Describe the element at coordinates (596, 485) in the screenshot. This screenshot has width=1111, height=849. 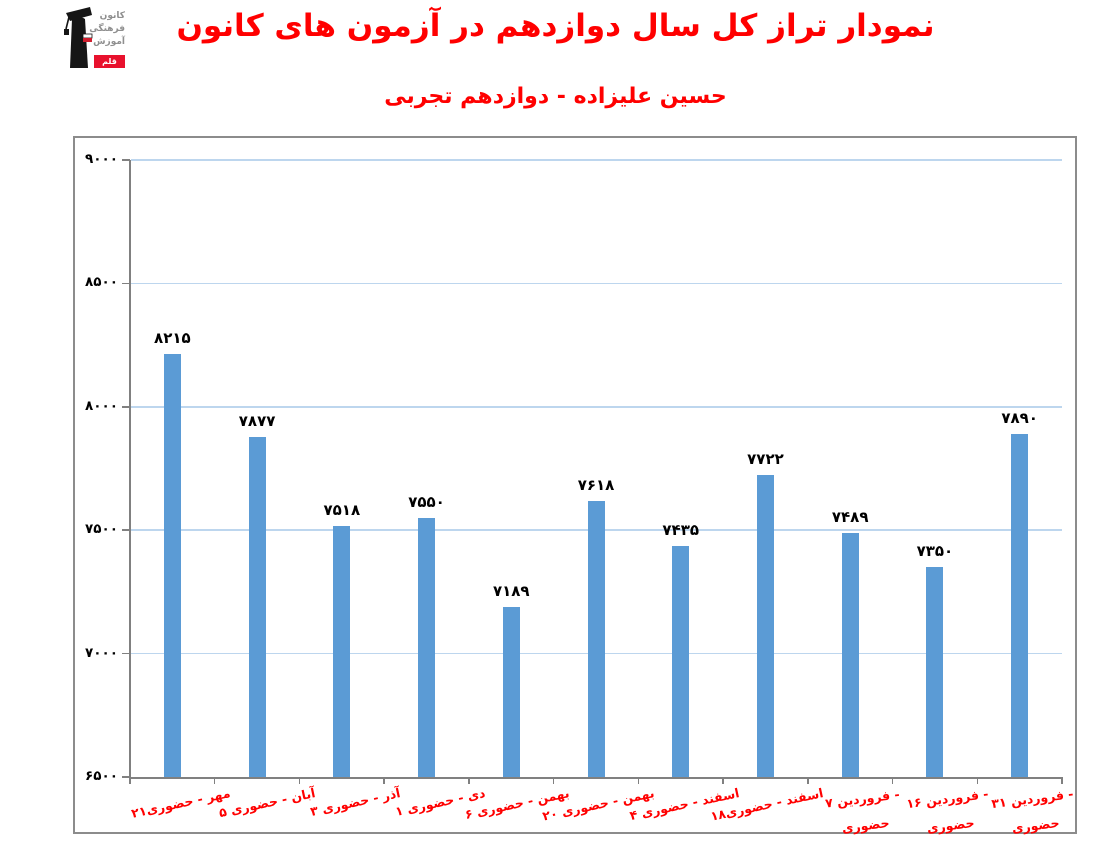
I see `bar-value-label: ۷۶۱۸` at that location.